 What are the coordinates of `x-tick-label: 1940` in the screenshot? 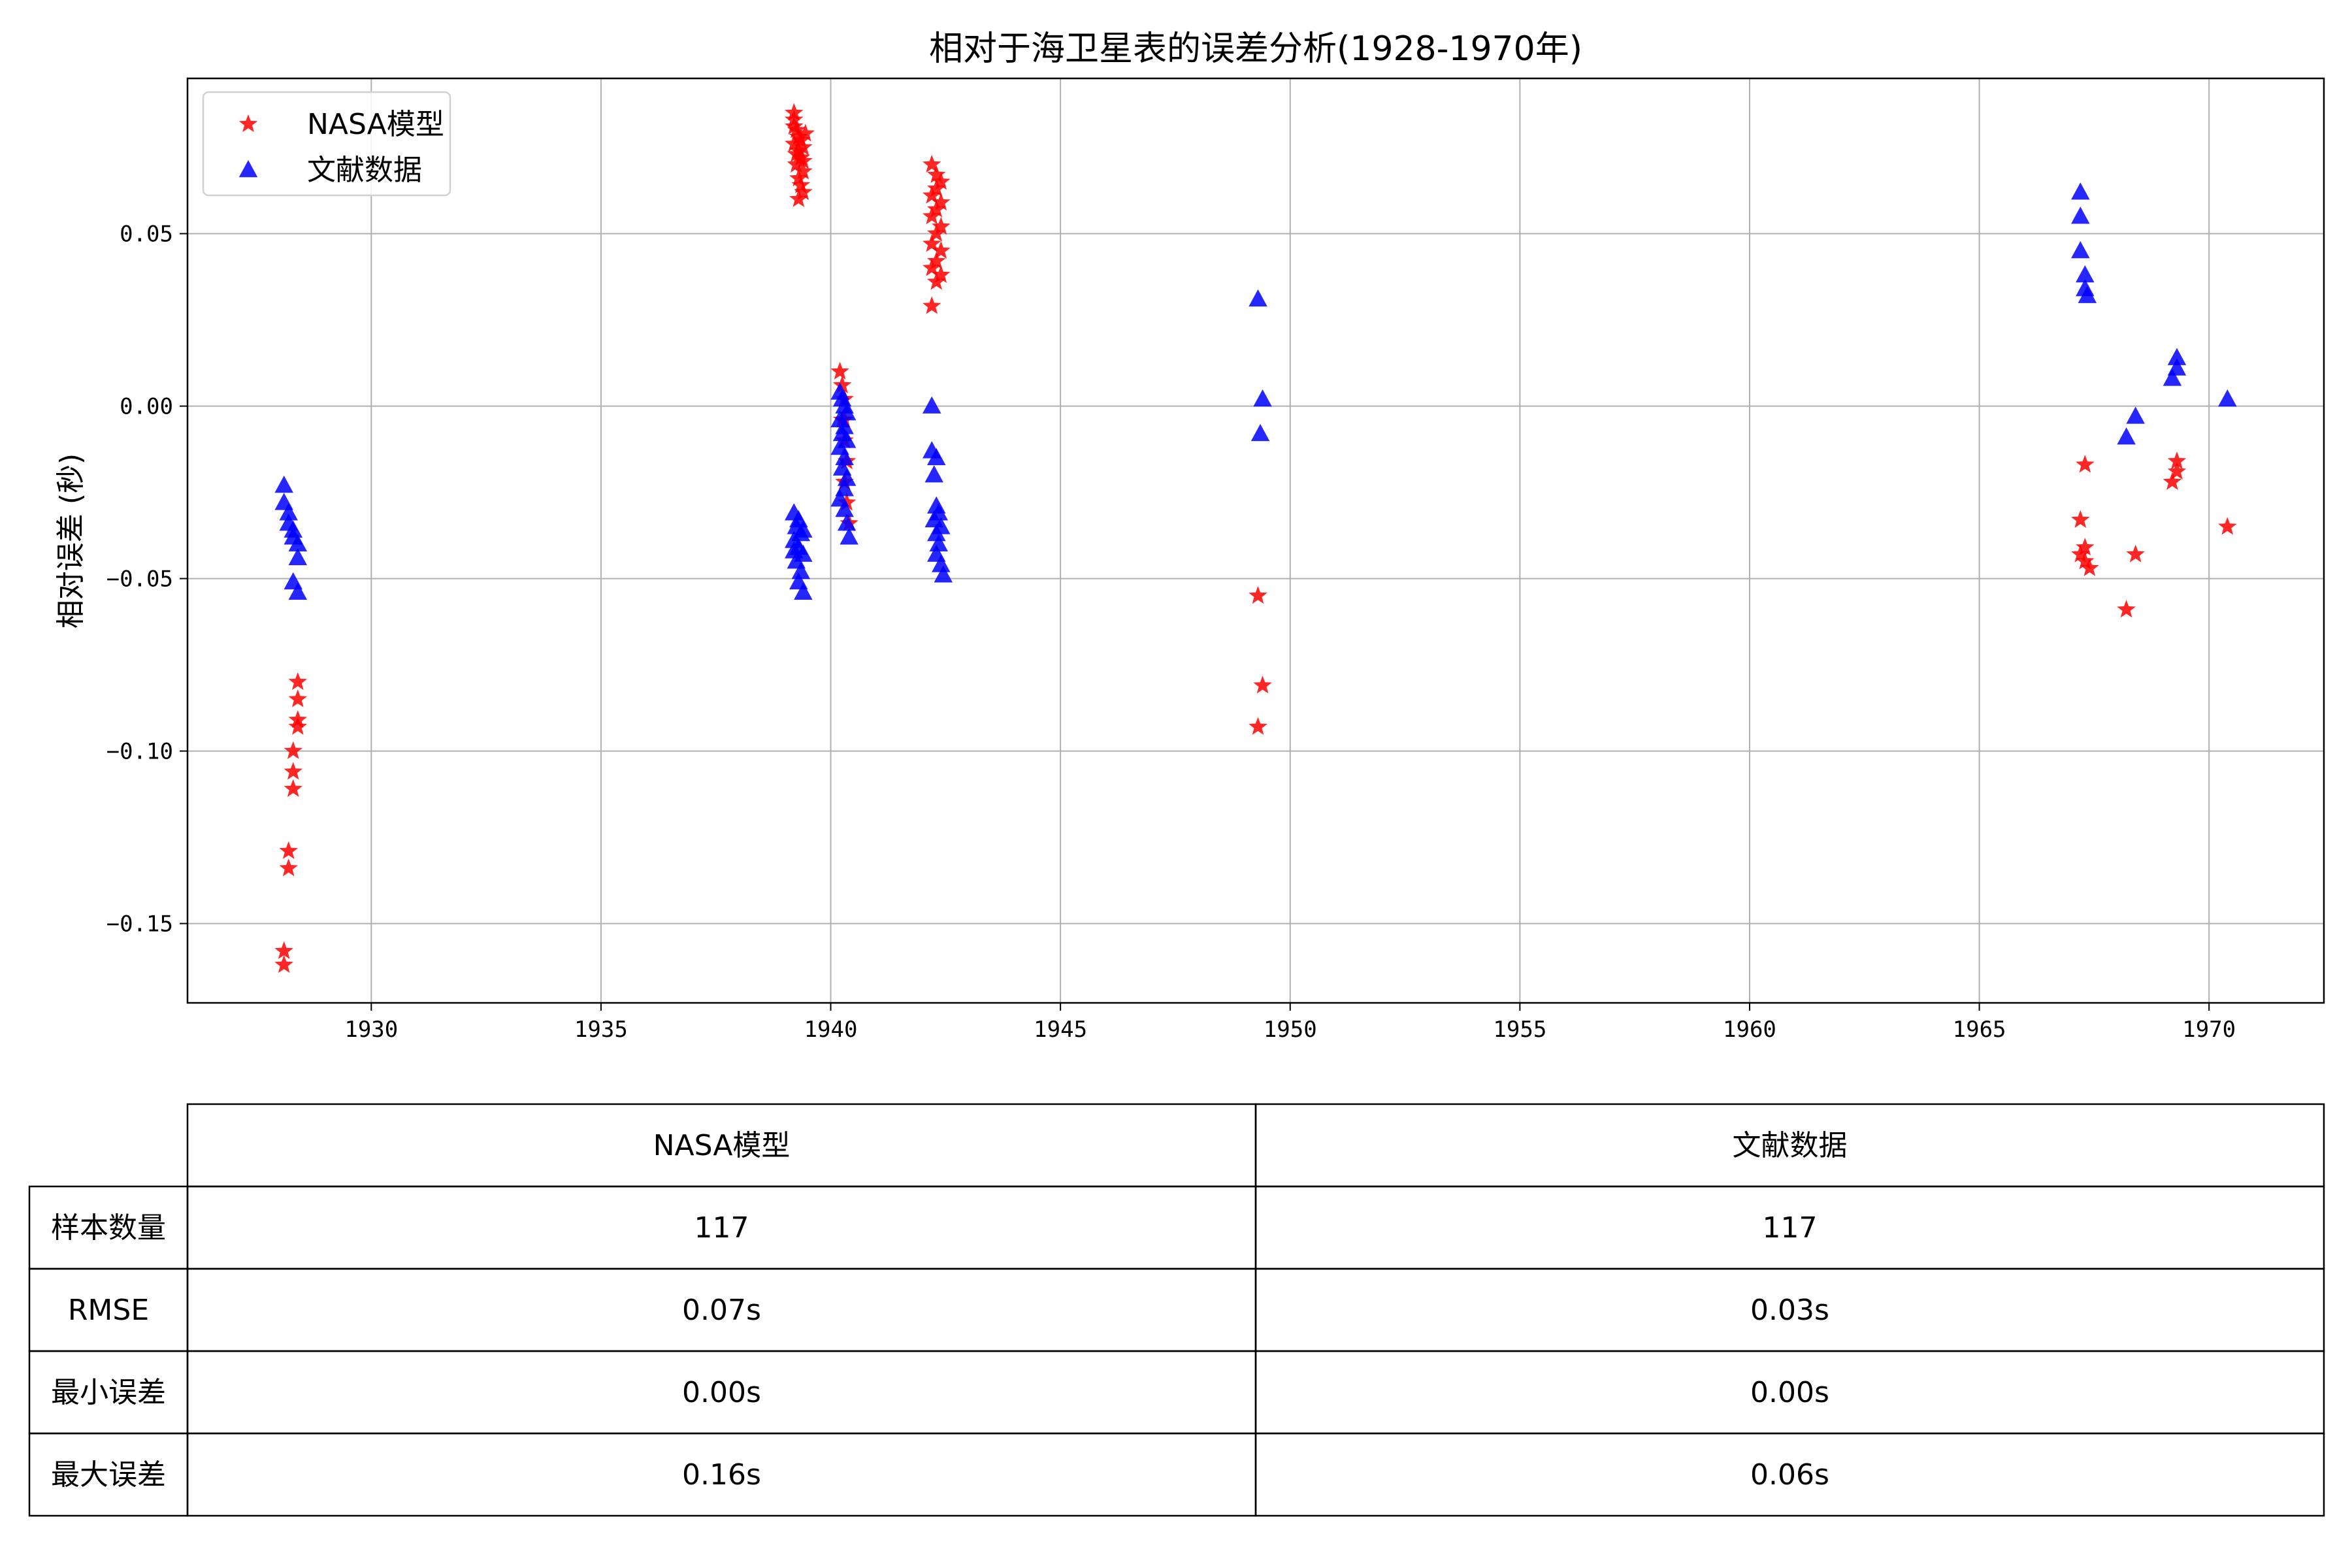 It's located at (831, 1030).